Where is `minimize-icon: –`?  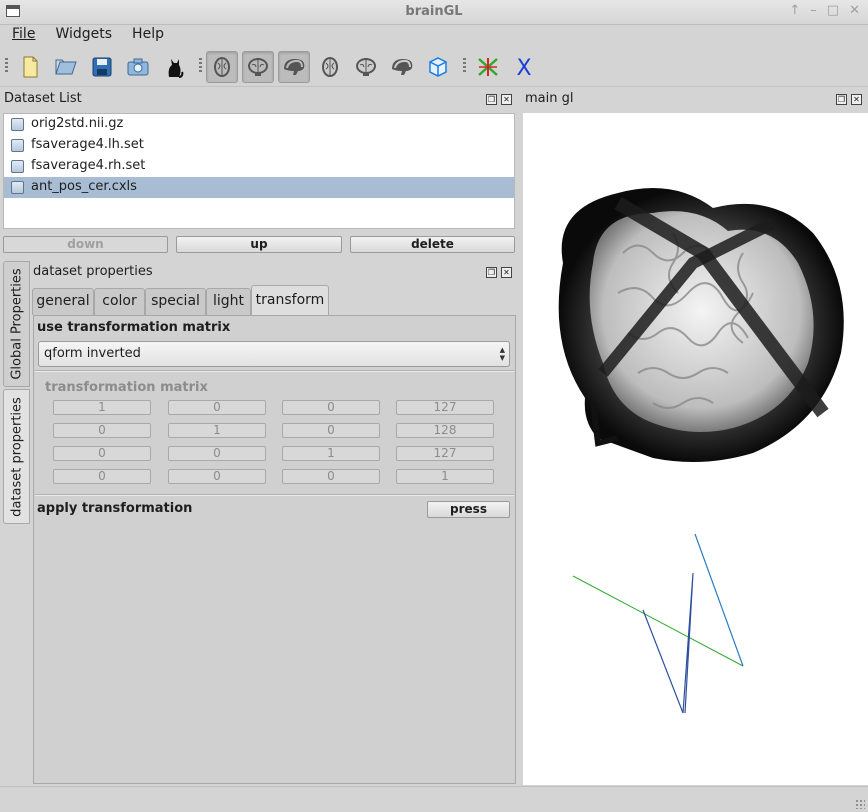
minimize-icon: – is located at coordinates (813, 10).